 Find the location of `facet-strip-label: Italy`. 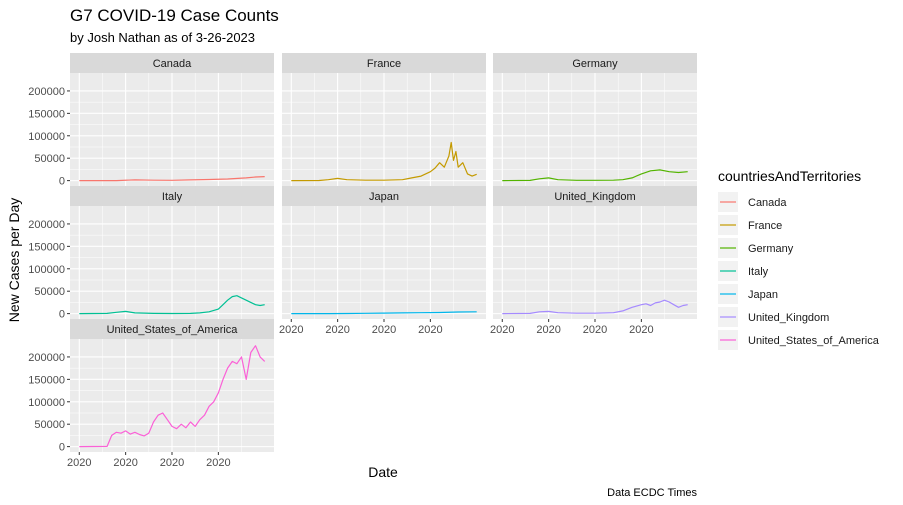

facet-strip-label: Italy is located at coordinates (172, 197).